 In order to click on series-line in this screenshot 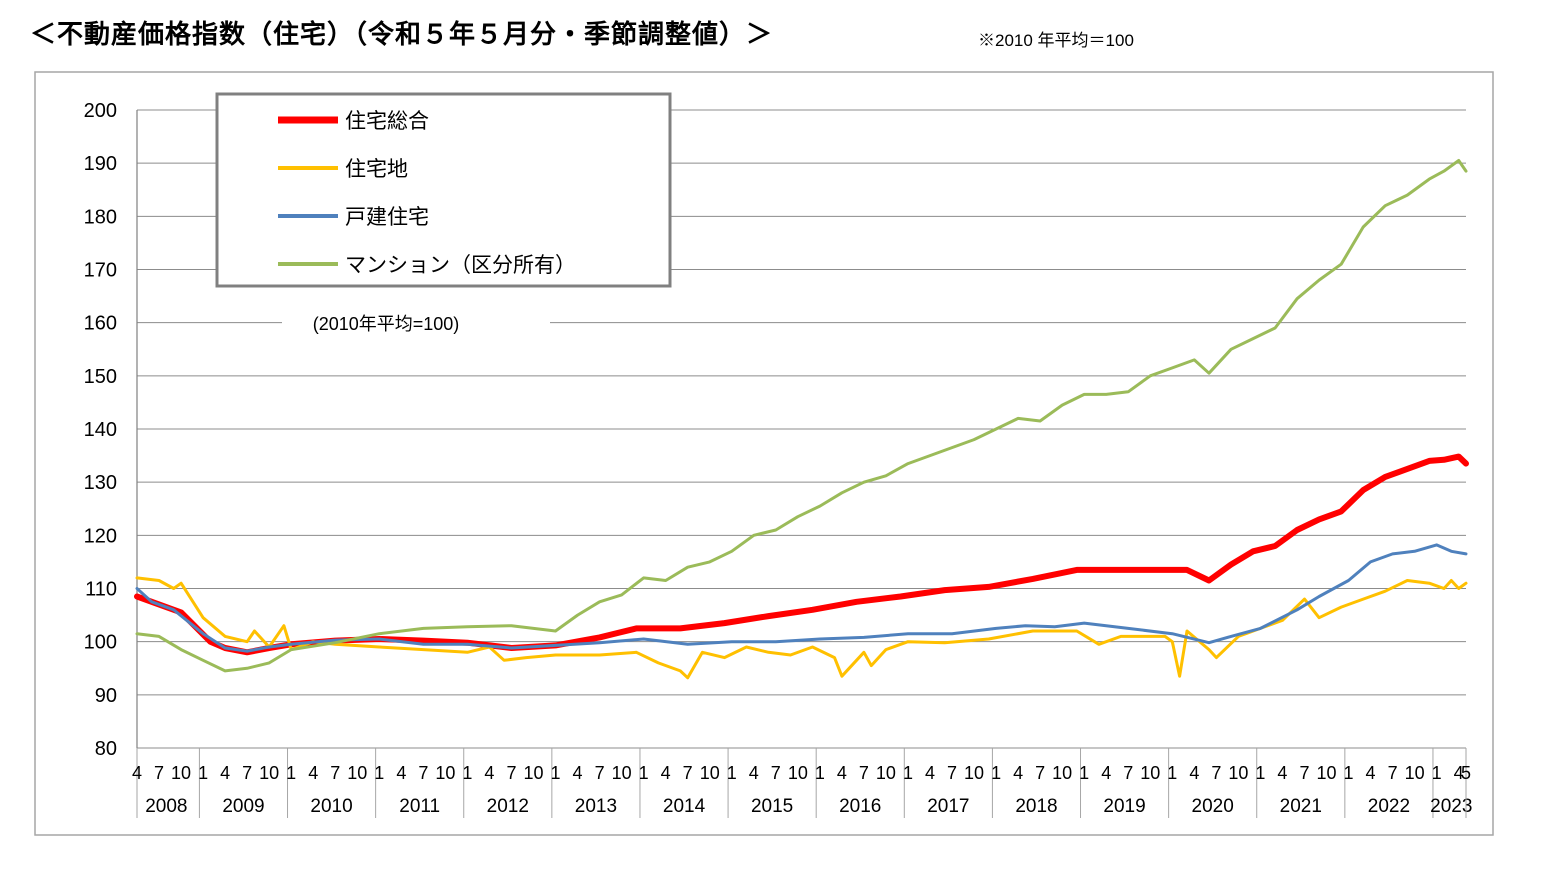, I will do `click(801, 598)`.